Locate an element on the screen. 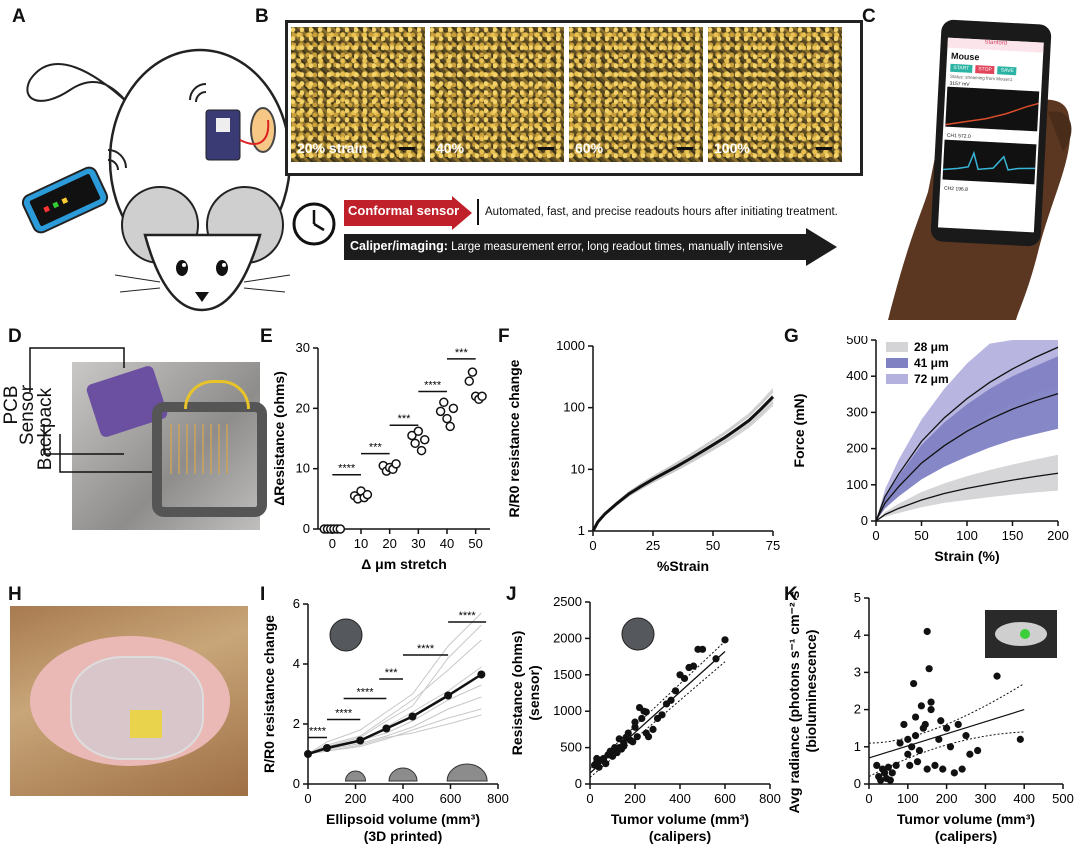 The height and width of the screenshot is (860, 1080). sensor-strip is located at coordinates (200, 449).